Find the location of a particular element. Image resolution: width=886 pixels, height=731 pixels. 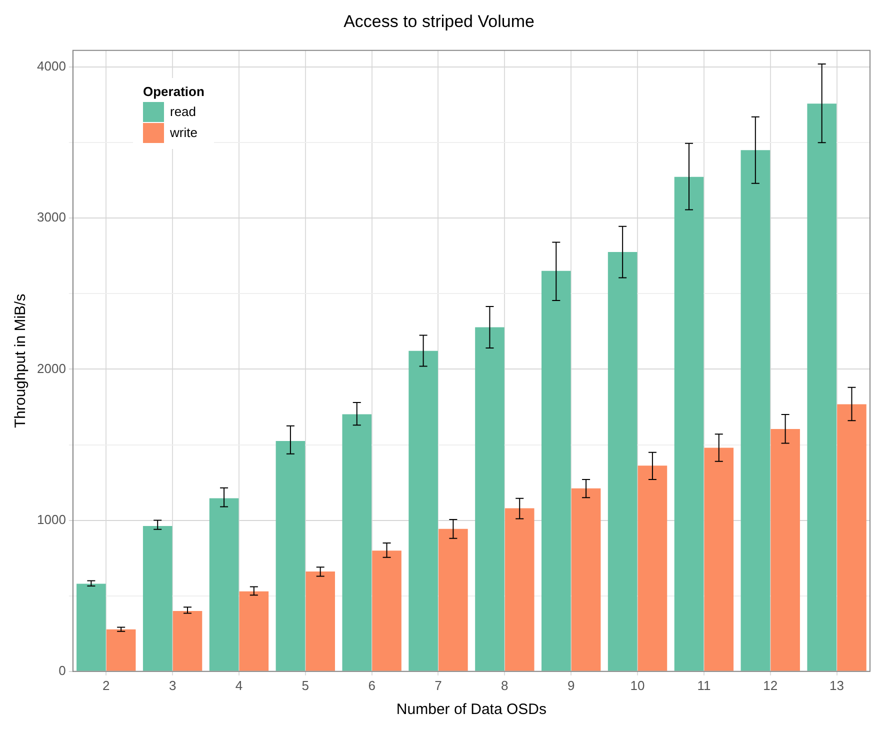

y-tick-label: 1000 is located at coordinates (51, 519).